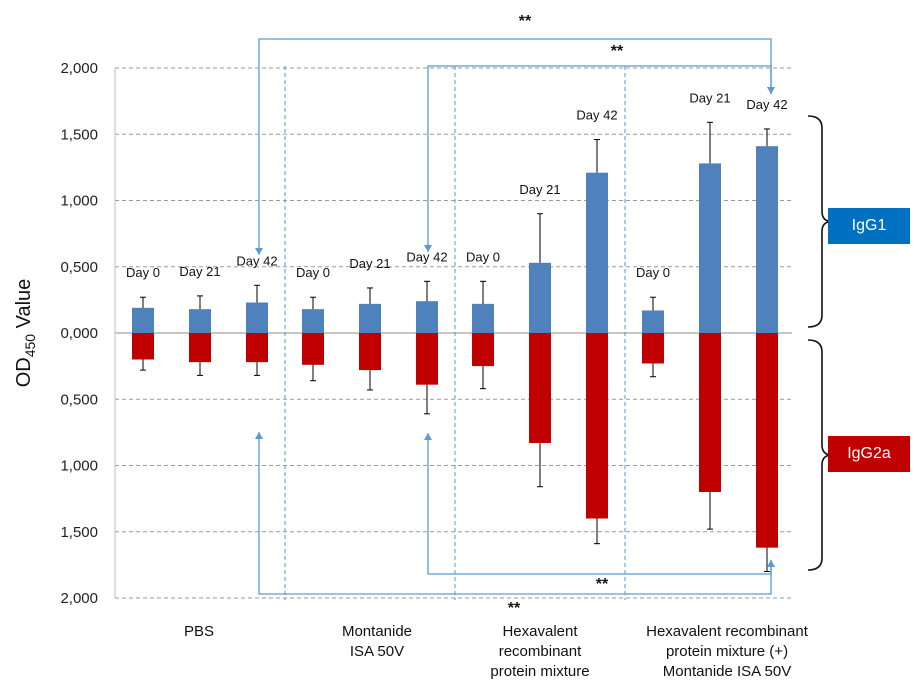  What do you see at coordinates (30, 346) in the screenshot?
I see `y-axis-label-subscript: 450` at bounding box center [30, 346].